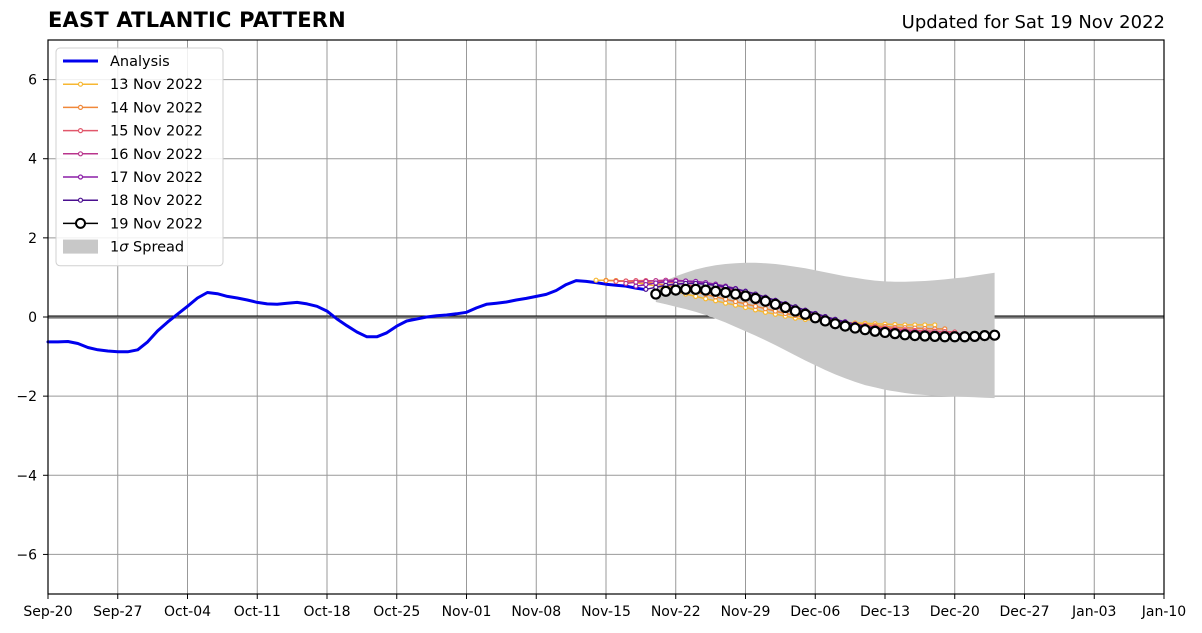  I want to click on x-tick-label: Jan-03, so click(1093, 612).